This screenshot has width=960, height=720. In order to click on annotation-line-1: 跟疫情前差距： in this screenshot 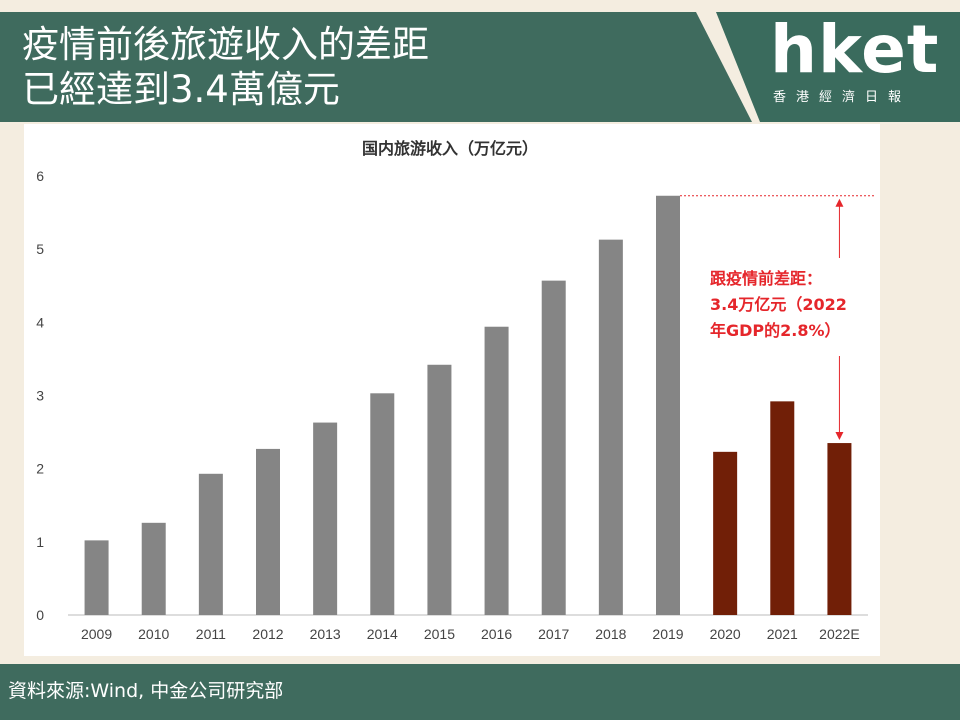, I will do `click(766, 278)`.